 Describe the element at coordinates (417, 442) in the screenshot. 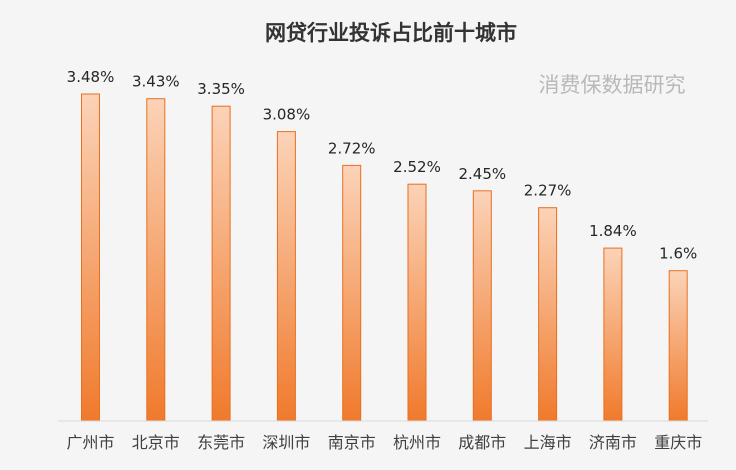

I see `category-label-6: 杭州市` at that location.